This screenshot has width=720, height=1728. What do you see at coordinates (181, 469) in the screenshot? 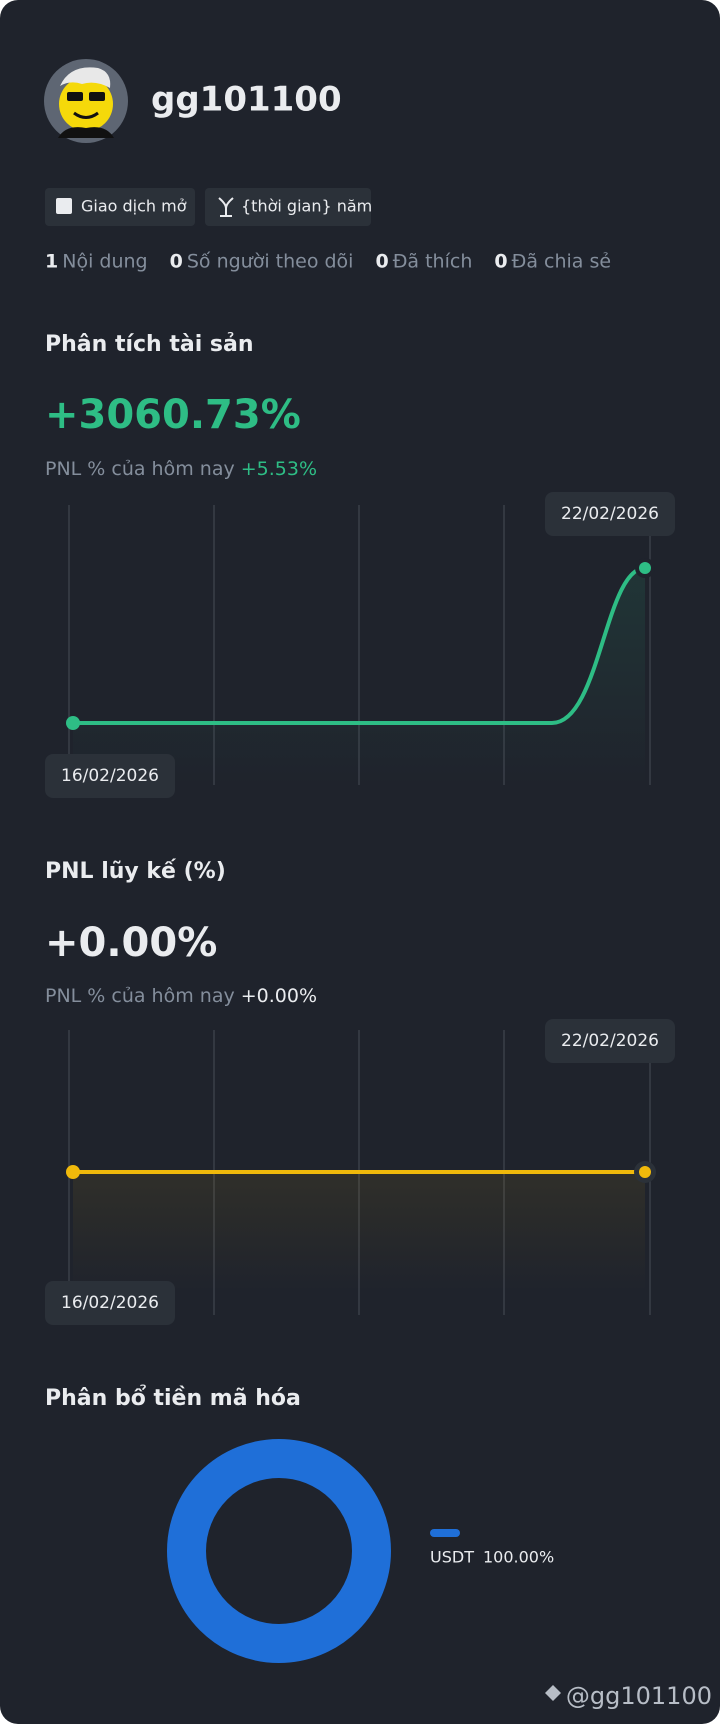
I see `today-pnl-label: PNL % của hôm nay +5.53%` at bounding box center [181, 469].